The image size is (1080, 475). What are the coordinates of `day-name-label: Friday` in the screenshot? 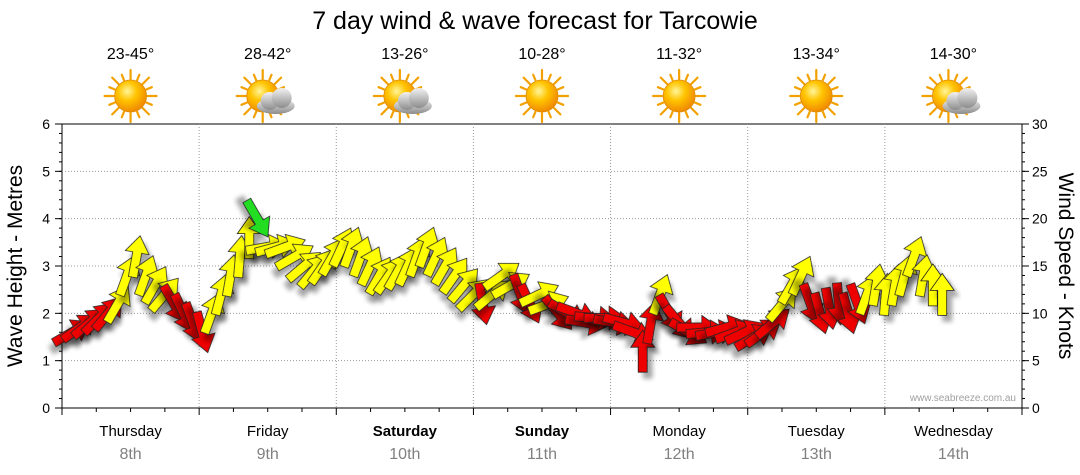 It's located at (268, 431).